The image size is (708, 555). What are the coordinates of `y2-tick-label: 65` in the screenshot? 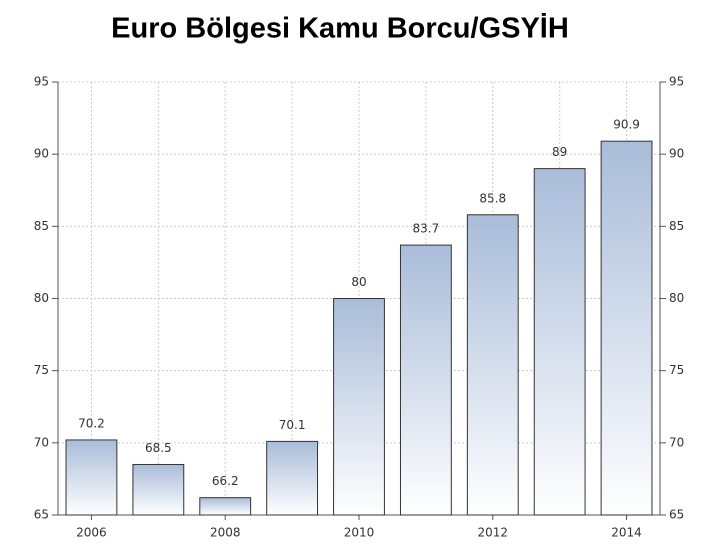 It's located at (676, 515).